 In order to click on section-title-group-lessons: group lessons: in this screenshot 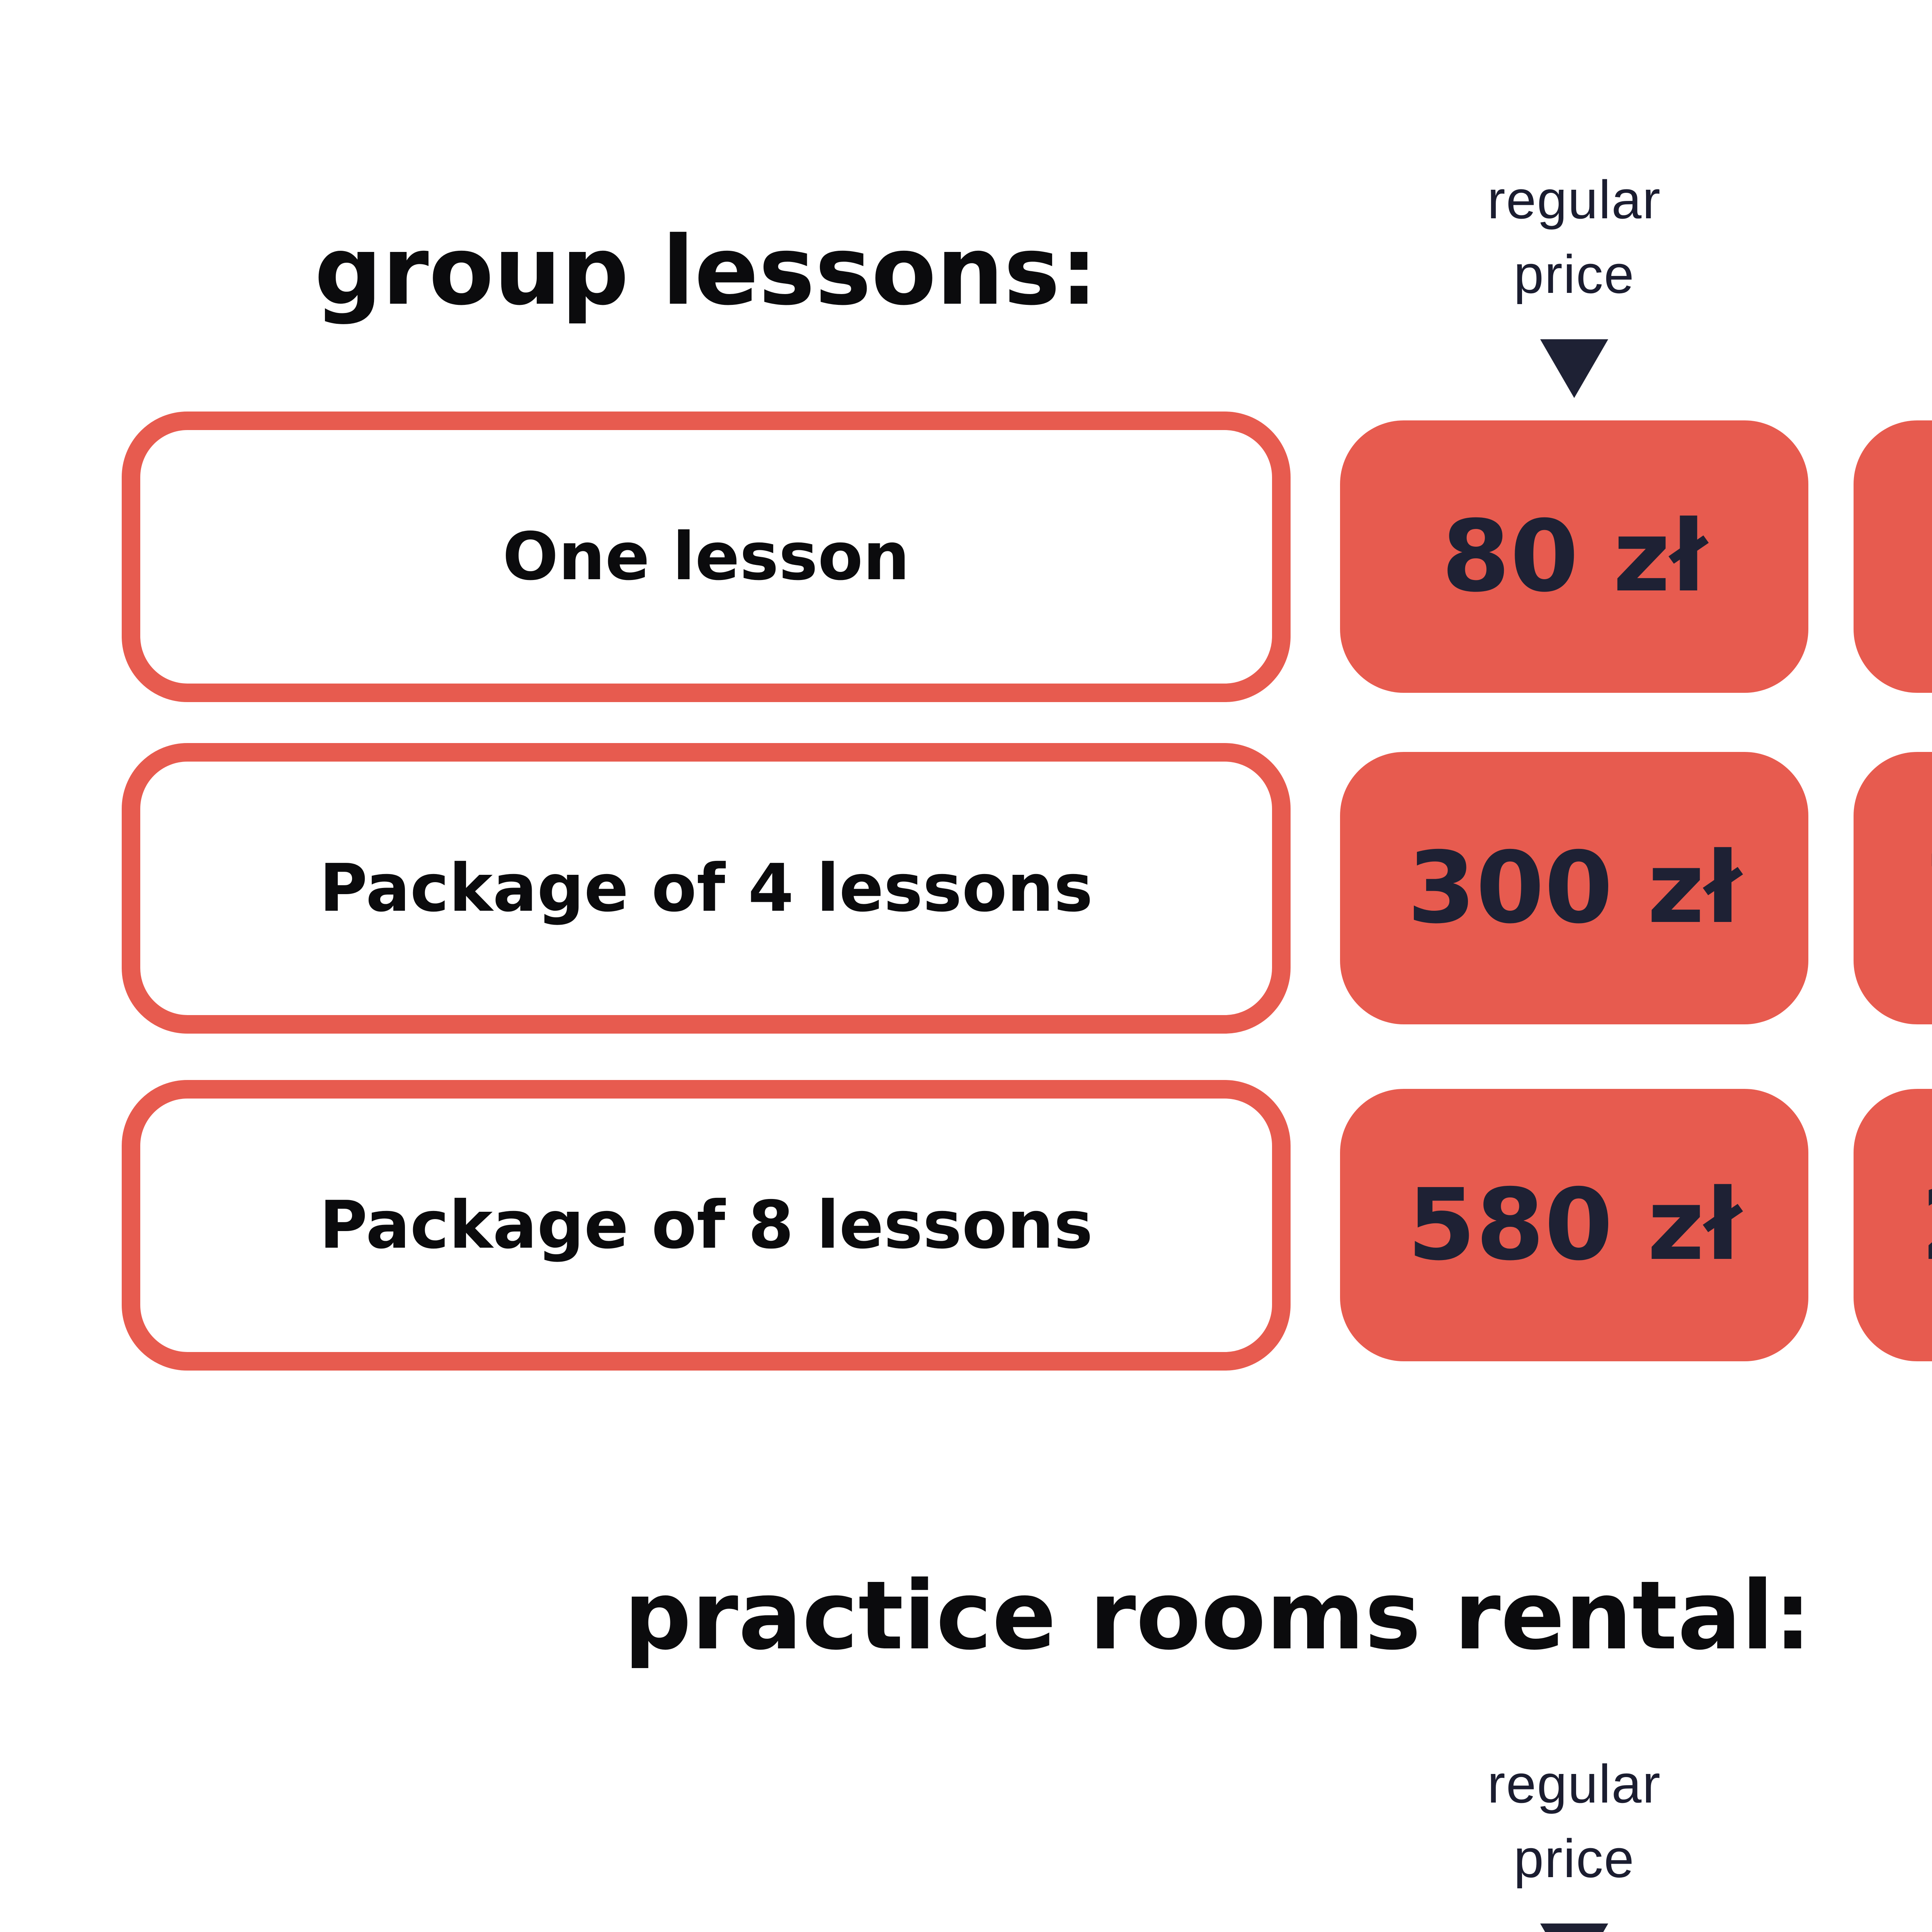, I will do `click(706, 271)`.